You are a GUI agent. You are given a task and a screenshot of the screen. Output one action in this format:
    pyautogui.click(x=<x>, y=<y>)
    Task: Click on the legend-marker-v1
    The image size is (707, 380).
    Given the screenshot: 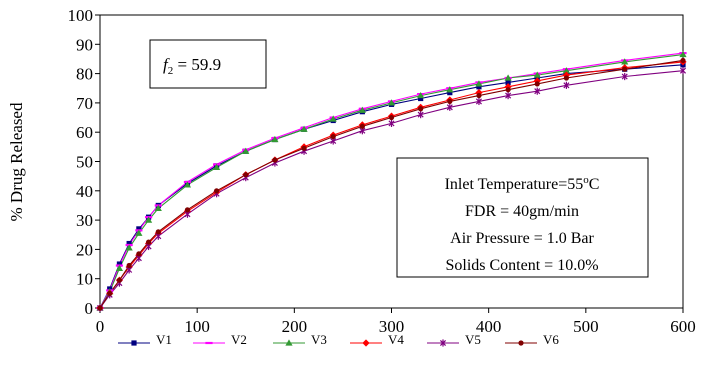 What is the action you would take?
    pyautogui.click(x=134, y=343)
    